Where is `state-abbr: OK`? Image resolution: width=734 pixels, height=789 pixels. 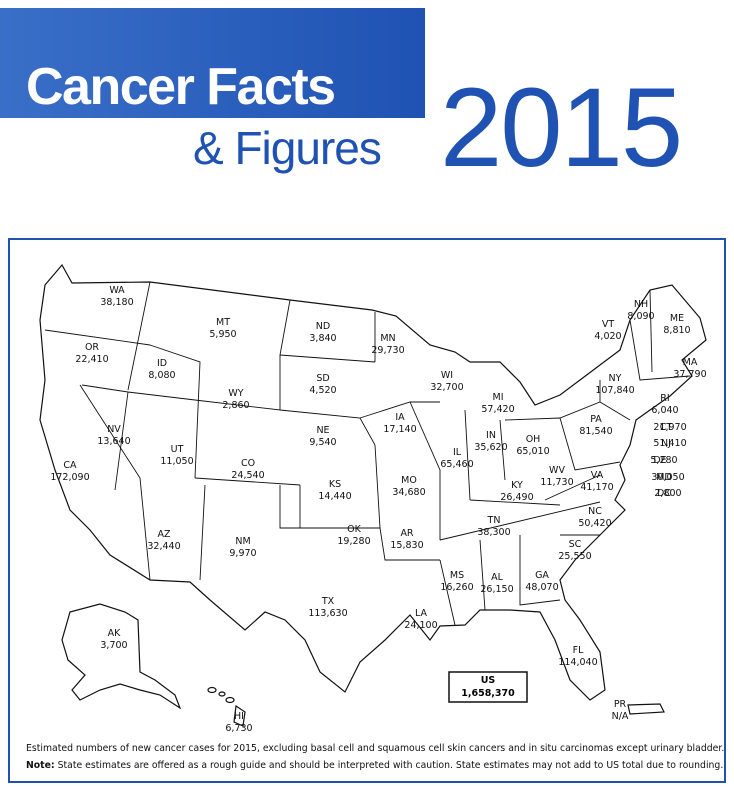 state-abbr: OK is located at coordinates (354, 529).